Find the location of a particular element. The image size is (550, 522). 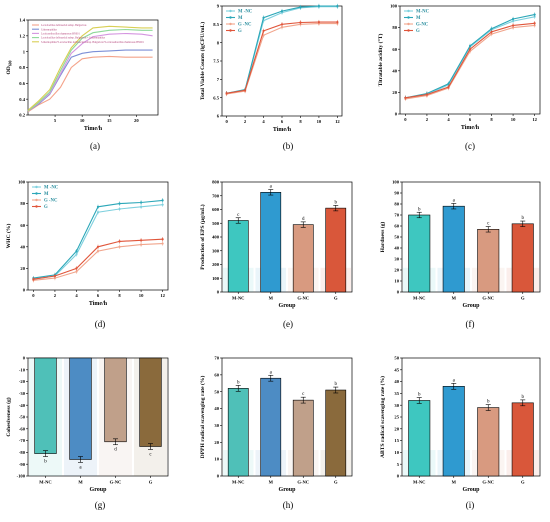

y-tick-label: 25 is located at coordinates (396, 417).